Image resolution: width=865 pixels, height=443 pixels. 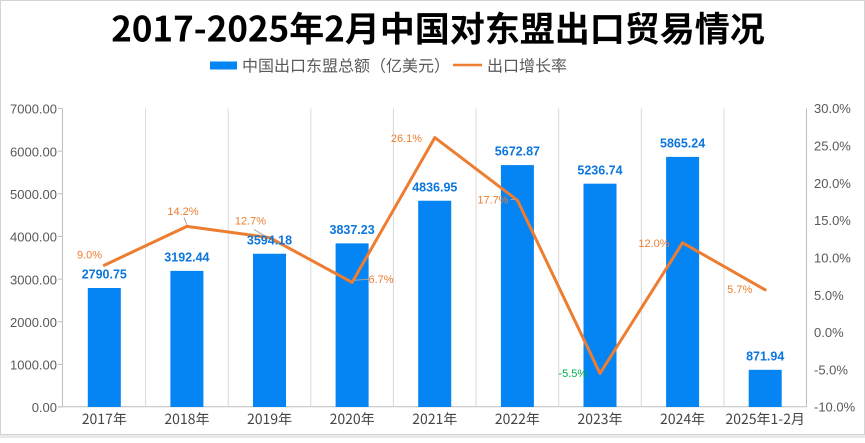 What do you see at coordinates (406, 139) in the screenshot?
I see `svg-text: 26.1%` at bounding box center [406, 139].